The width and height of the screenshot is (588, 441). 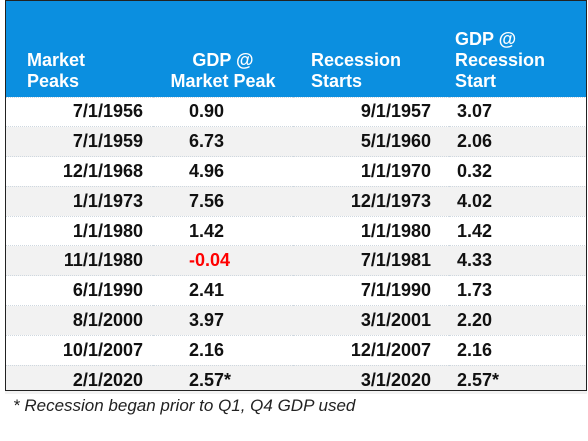 What do you see at coordinates (223, 260) in the screenshot?
I see `gdp-market-peak-cell: -0.04` at bounding box center [223, 260].